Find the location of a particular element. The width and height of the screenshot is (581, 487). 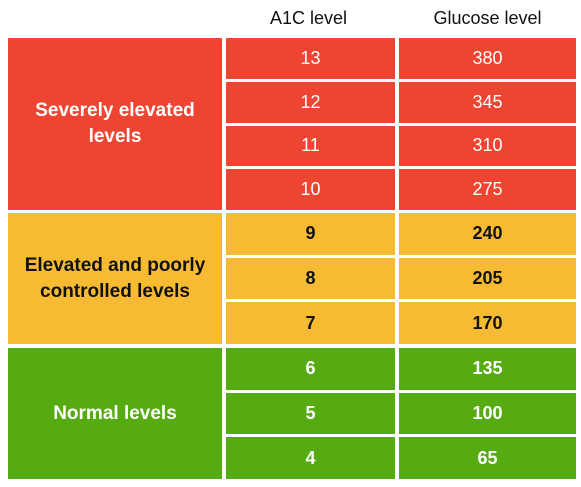

a1c-column-header: A1C level is located at coordinates (308, 17).